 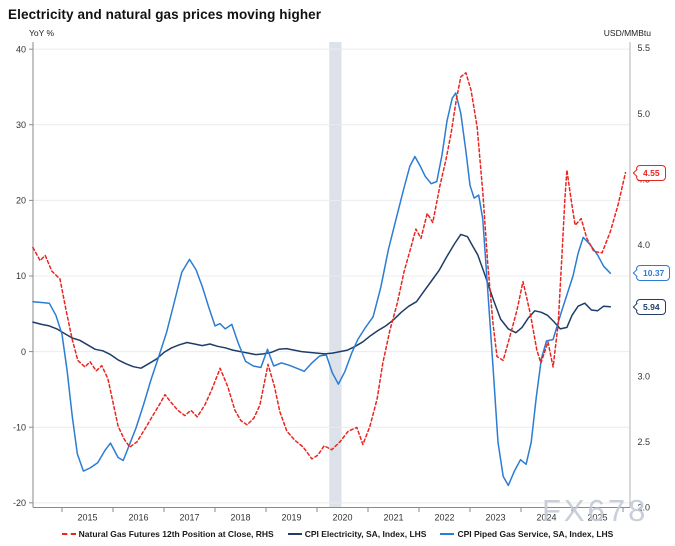 I want to click on last-value-label-electricity: 5.94, so click(x=651, y=306).